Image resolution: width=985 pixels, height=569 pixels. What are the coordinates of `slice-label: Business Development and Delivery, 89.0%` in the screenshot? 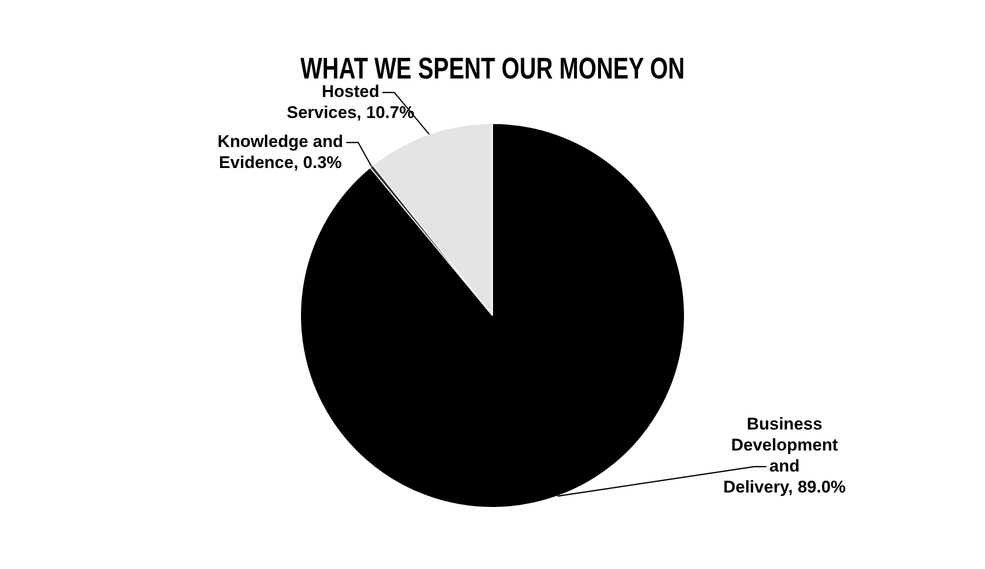 It's located at (784, 455).